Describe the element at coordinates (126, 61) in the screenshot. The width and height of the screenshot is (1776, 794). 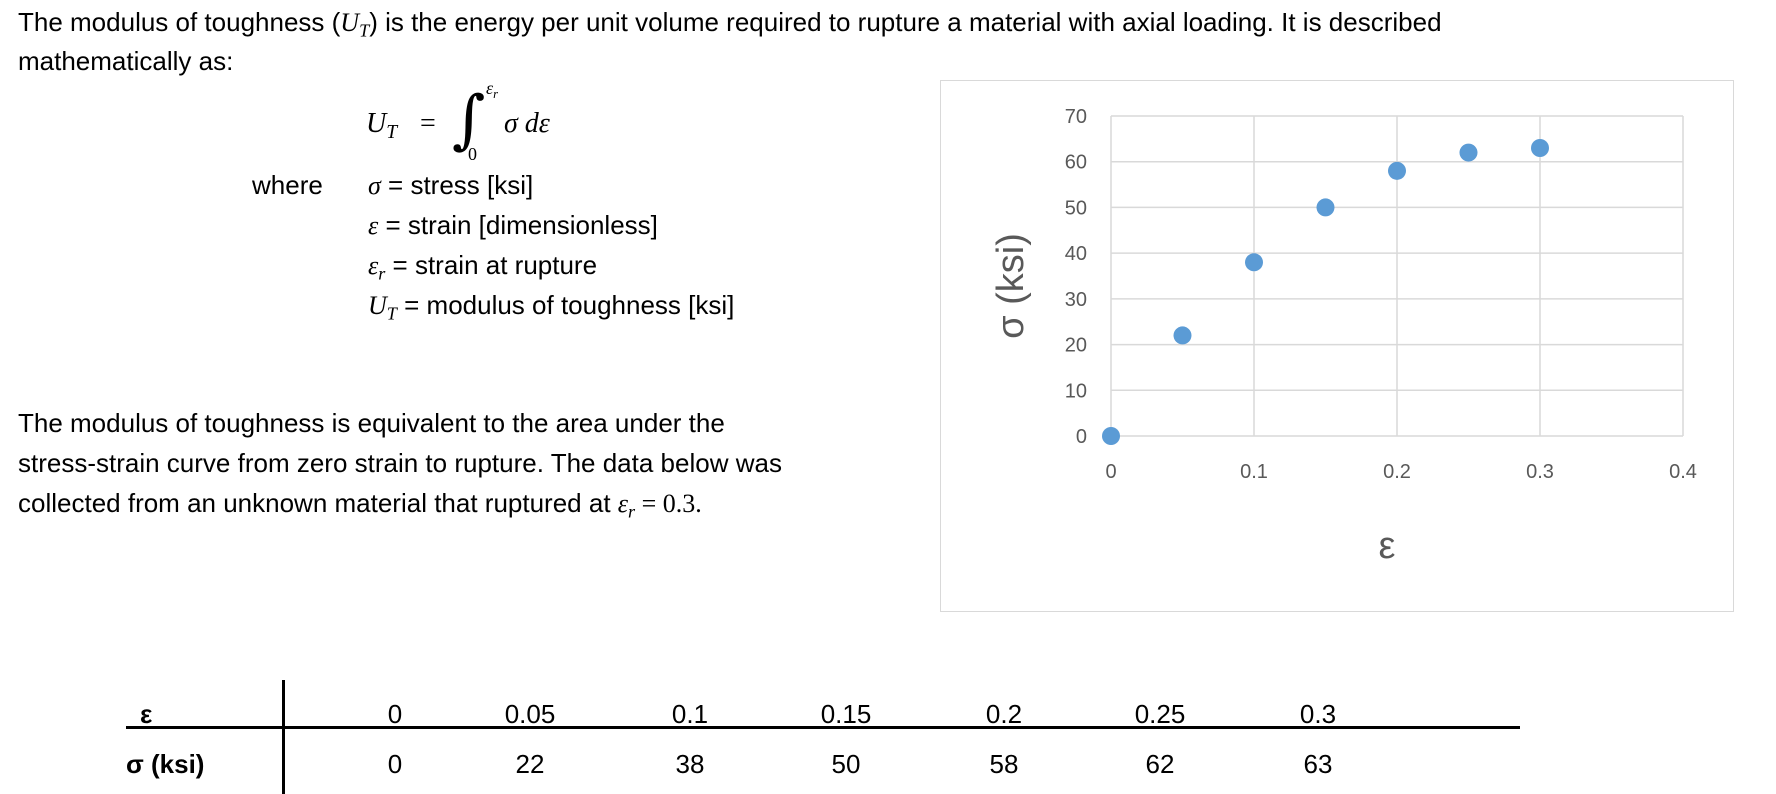
I see `intro-line-2: mathematically as:` at that location.